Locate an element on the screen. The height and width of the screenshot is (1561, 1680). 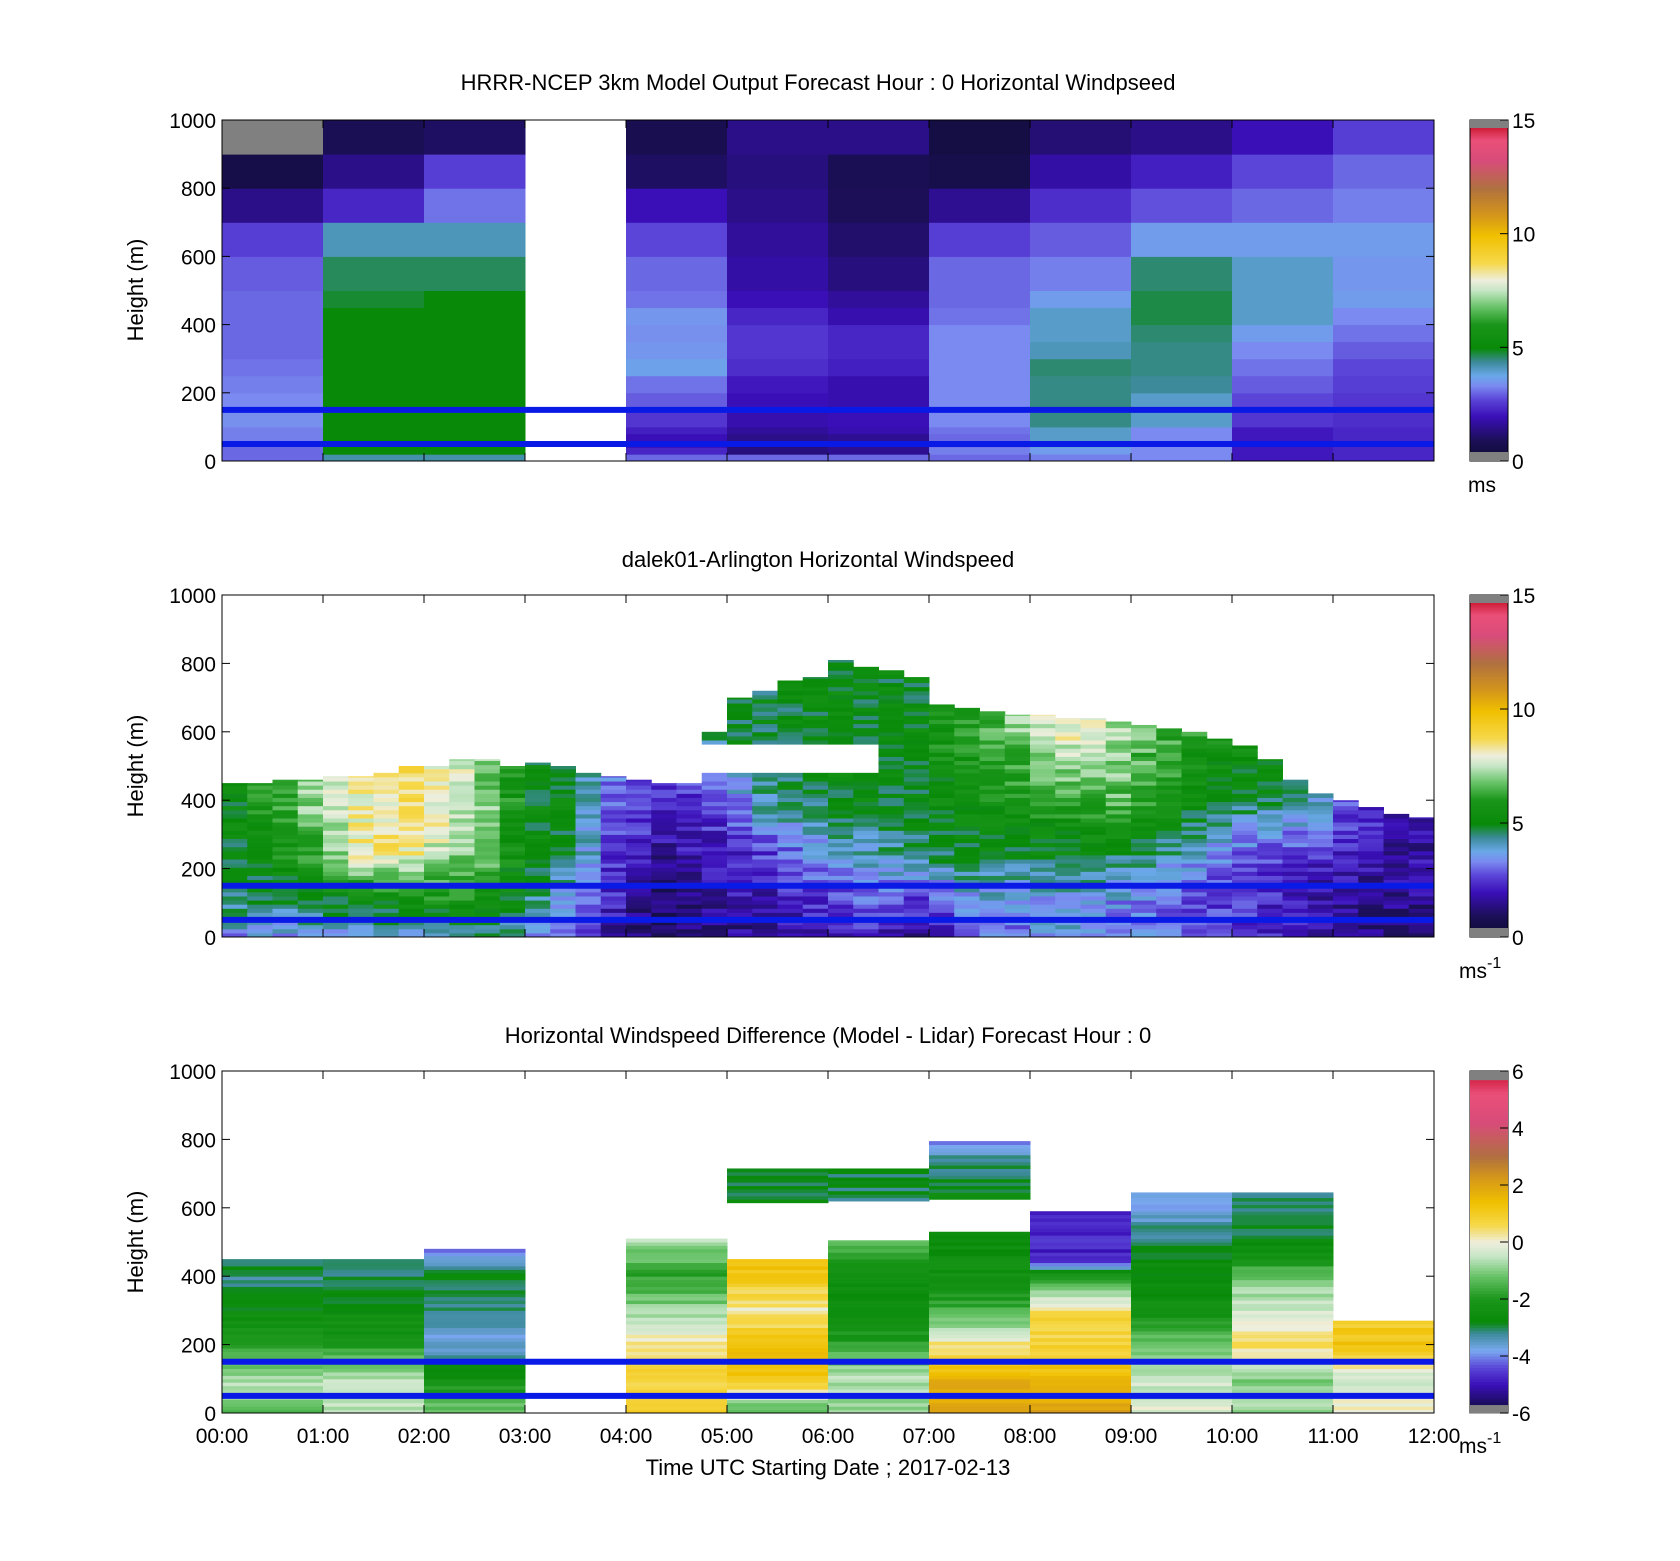
colorbar-tick-label: 0 is located at coordinates (1518, 462).